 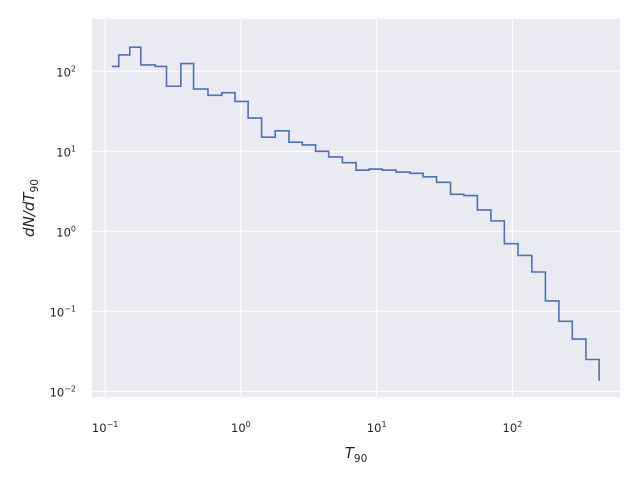 What do you see at coordinates (66, 151) in the screenshot?
I see `y-tick-label-3: 10¹` at bounding box center [66, 151].